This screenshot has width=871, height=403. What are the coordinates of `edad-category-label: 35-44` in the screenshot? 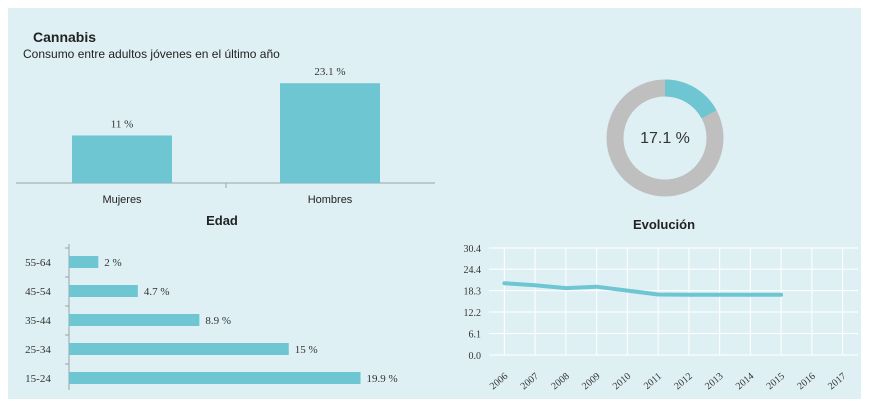 It's located at (38, 321).